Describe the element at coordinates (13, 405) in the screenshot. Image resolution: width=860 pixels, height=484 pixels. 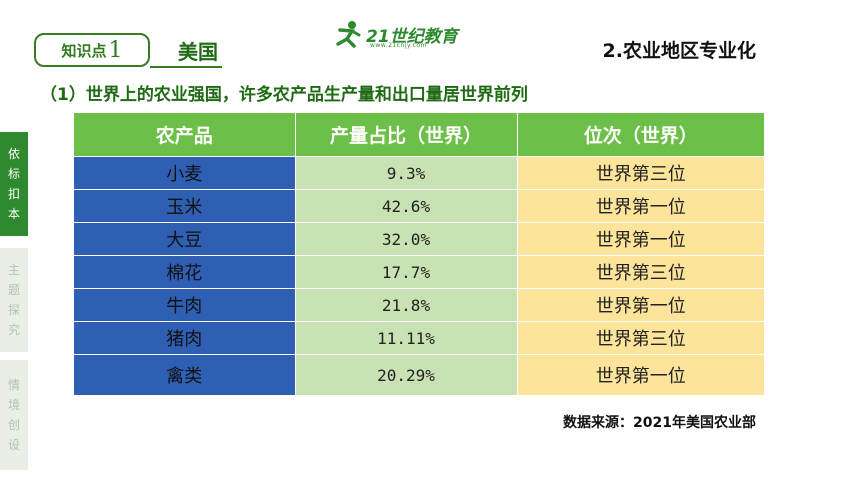
I see `side-tab-char: 境` at that location.